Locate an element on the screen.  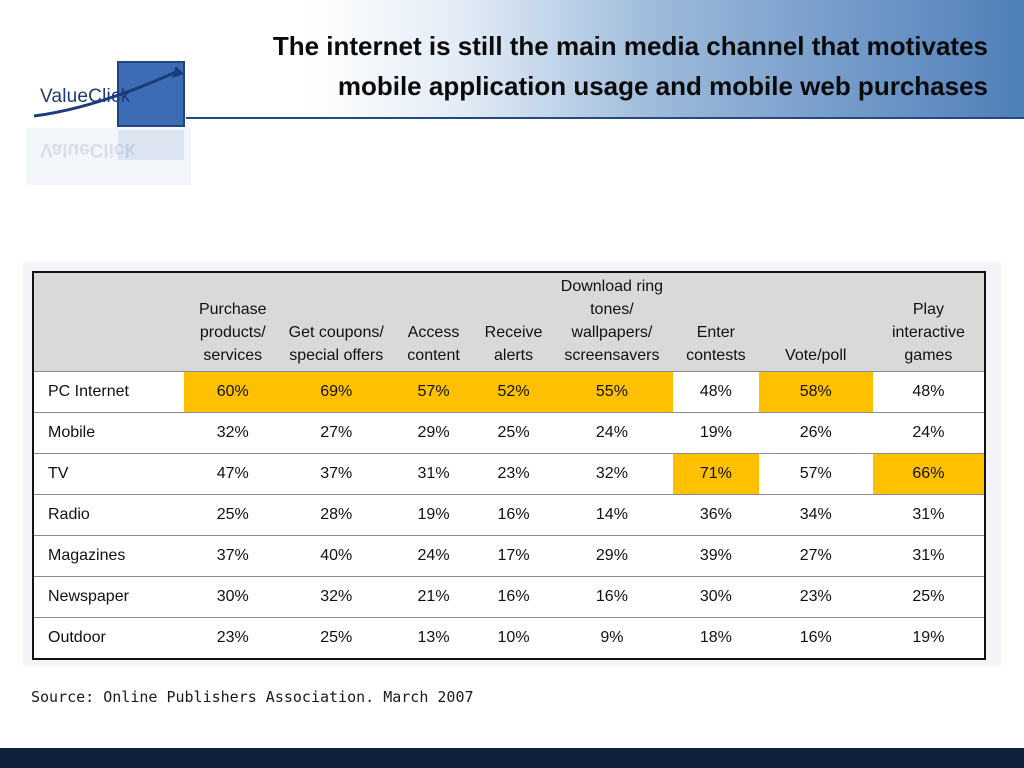
table-row: Outdoor 23% 25% 13% 10% 9% 18% 16% 19% is located at coordinates (509, 639).